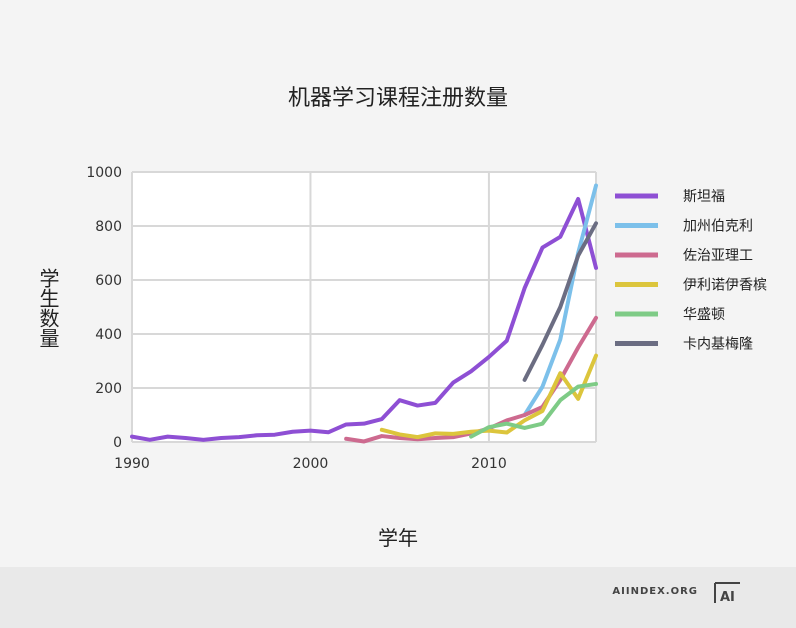  What do you see at coordinates (655, 591) in the screenshot?
I see `brand-text: AIINDEX.ORG` at bounding box center [655, 591].